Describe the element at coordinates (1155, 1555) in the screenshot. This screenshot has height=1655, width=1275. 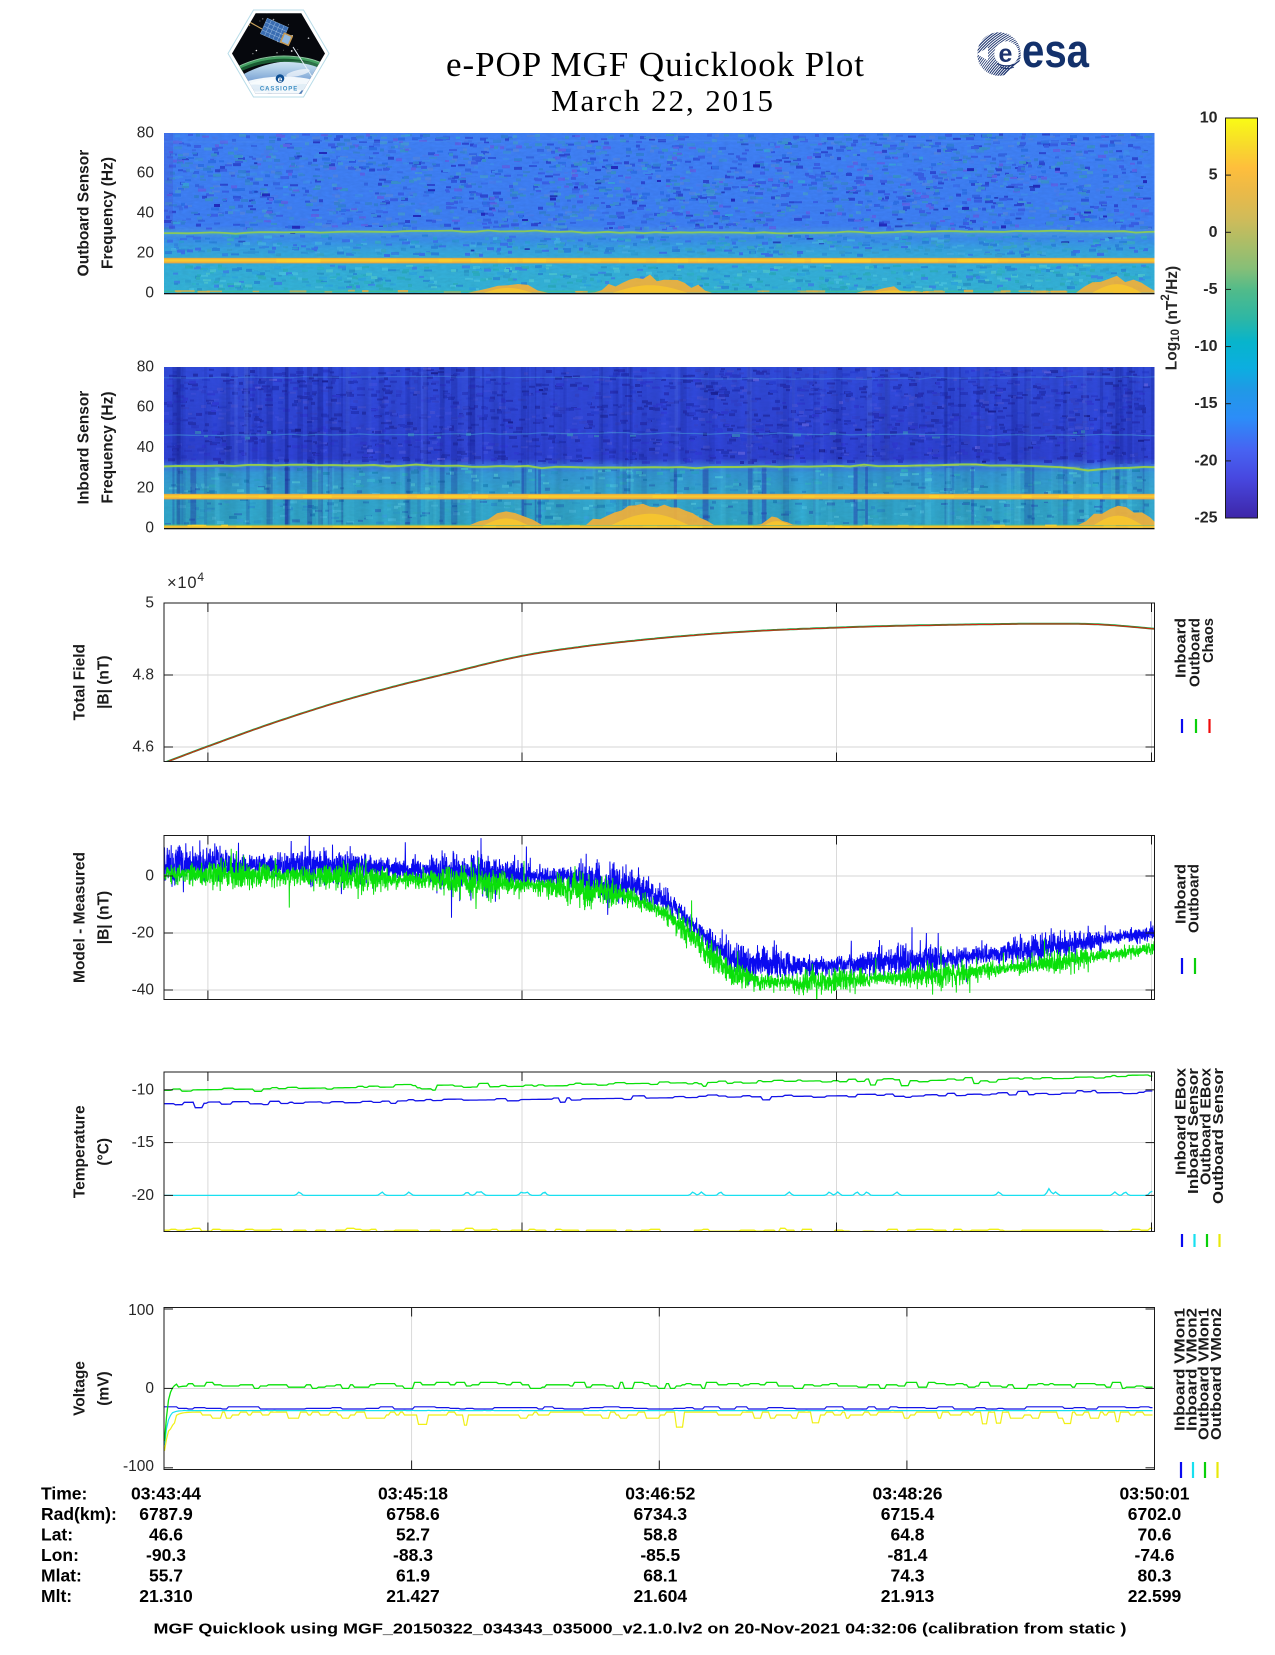
I see `svg-text: -74.6` at that location.